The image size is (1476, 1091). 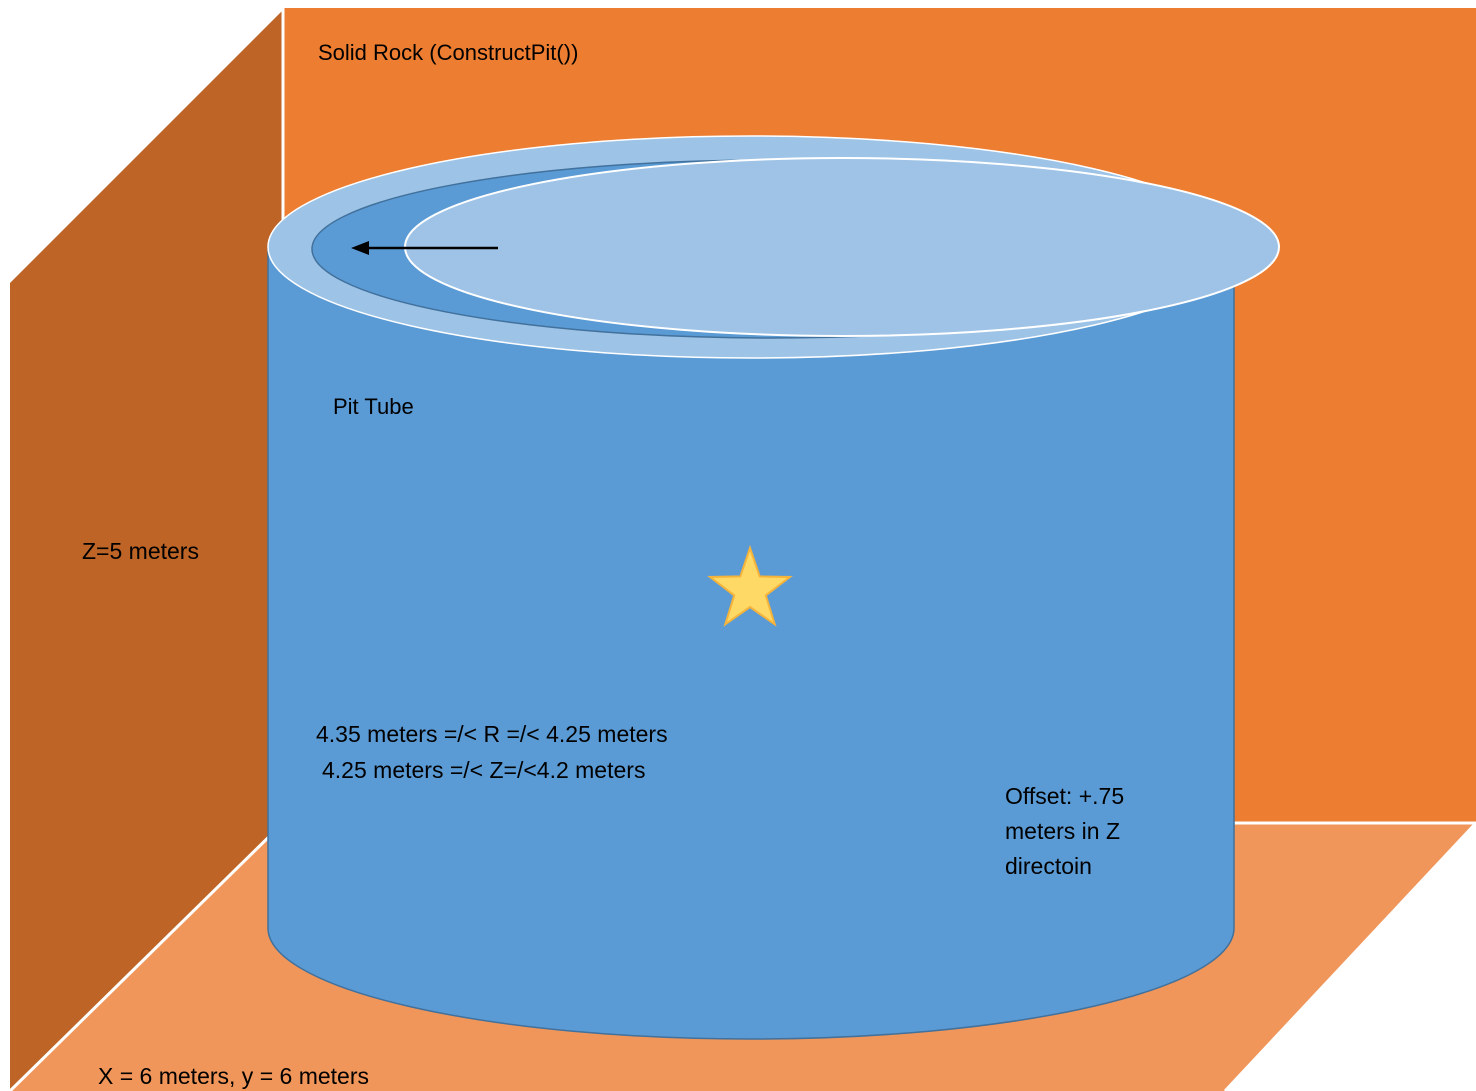 What do you see at coordinates (1065, 831) in the screenshot?
I see `offset-label: Offset: +.75 meters in Z directoin` at bounding box center [1065, 831].